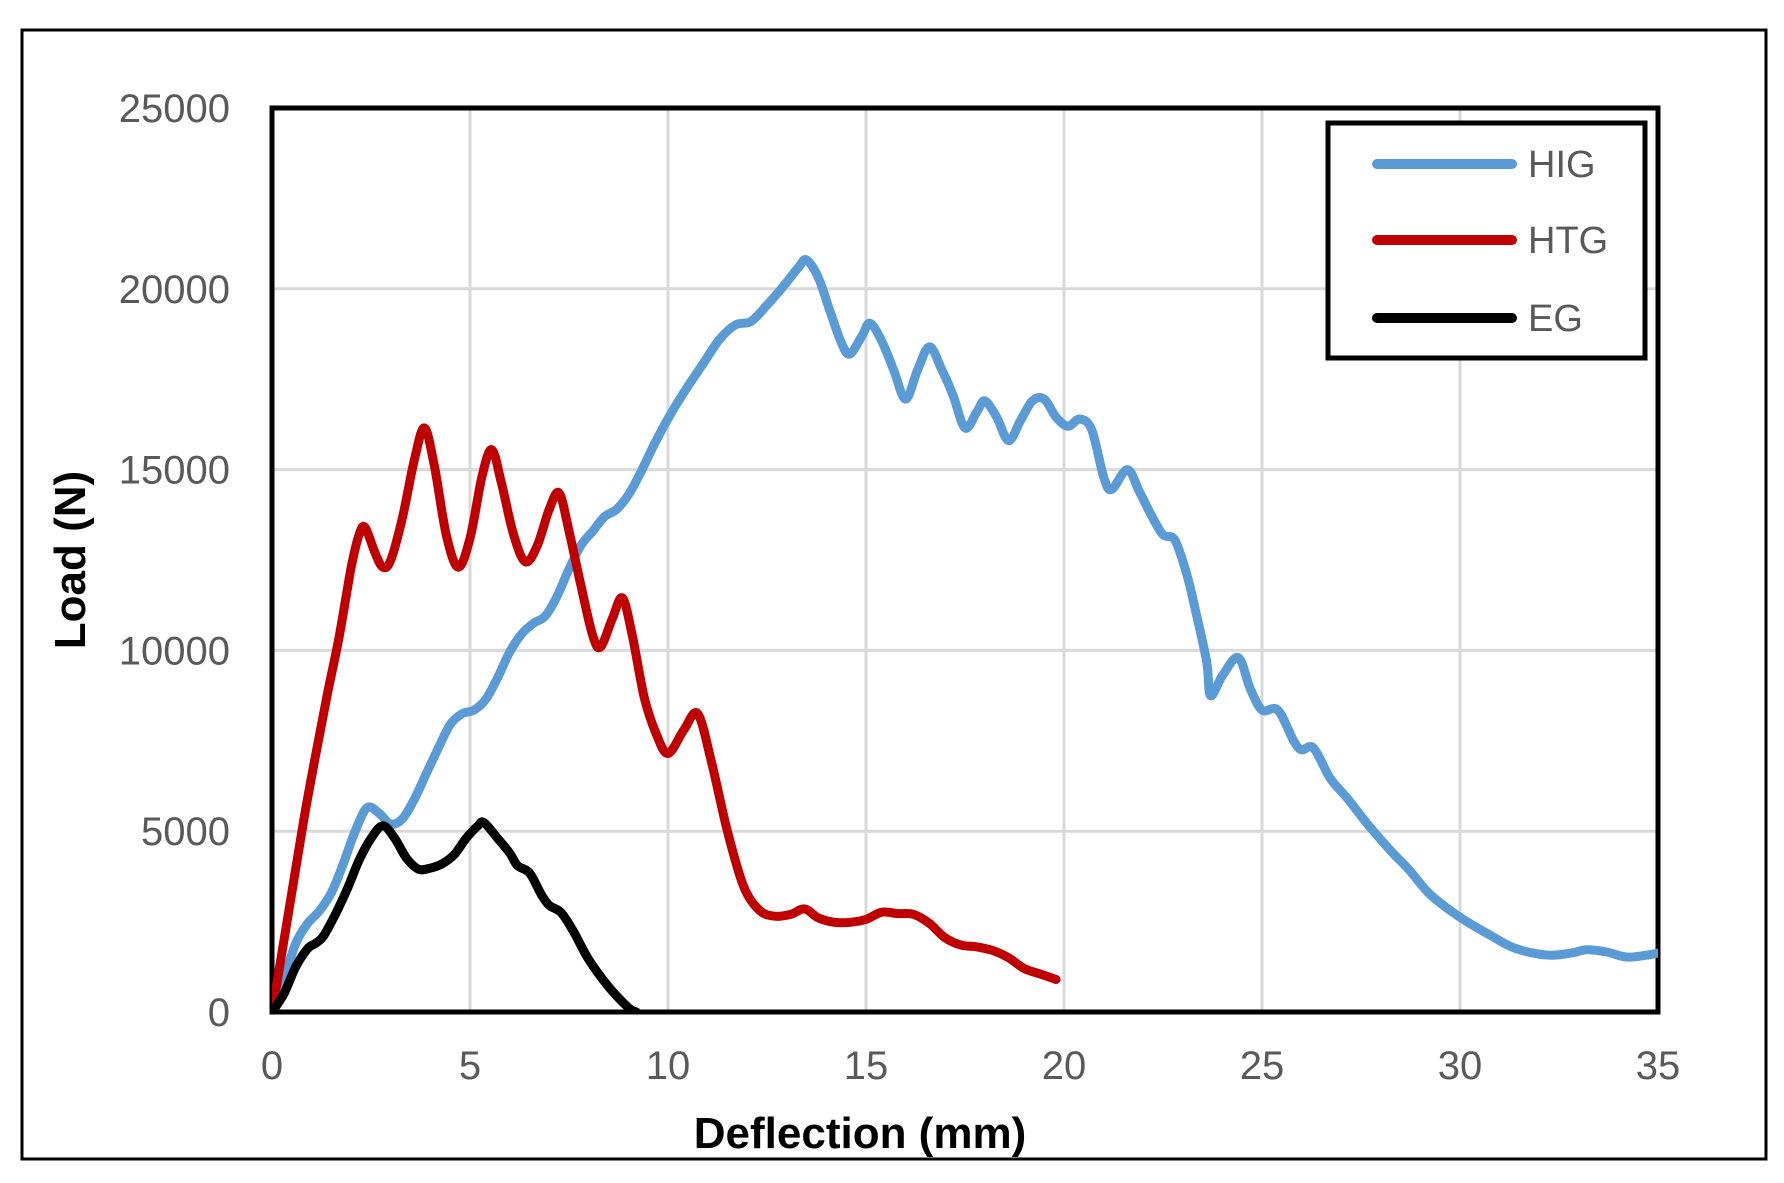  Describe the element at coordinates (1555, 319) in the screenshot. I see `legend-label-eg: EG` at that location.